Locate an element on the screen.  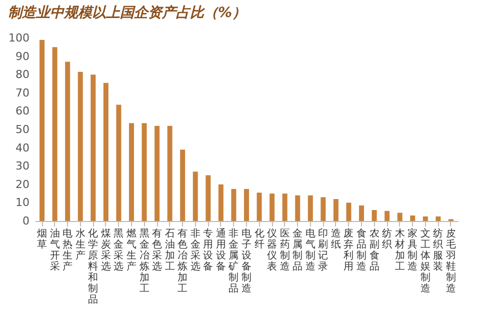
x-tick-label: 纺织服装 is located at coordinates (438, 250).